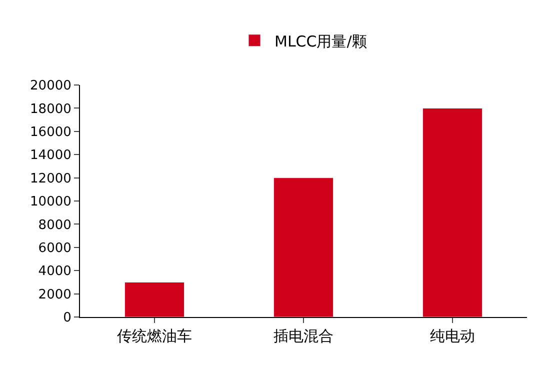 Image resolution: width=547 pixels, height=387 pixels. Describe the element at coordinates (55, 294) in the screenshot. I see `y-tick-label: 2000` at that location.